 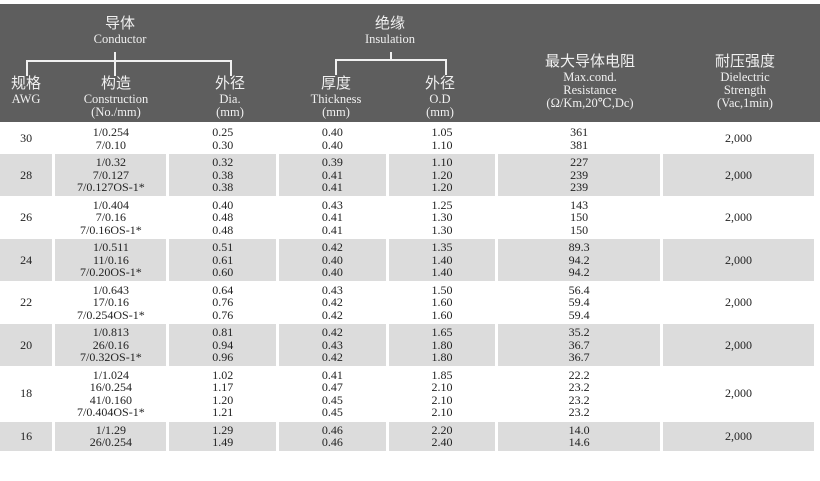 What do you see at coordinates (116, 112) in the screenshot?
I see `construction-unit: (No./mm)` at bounding box center [116, 112].